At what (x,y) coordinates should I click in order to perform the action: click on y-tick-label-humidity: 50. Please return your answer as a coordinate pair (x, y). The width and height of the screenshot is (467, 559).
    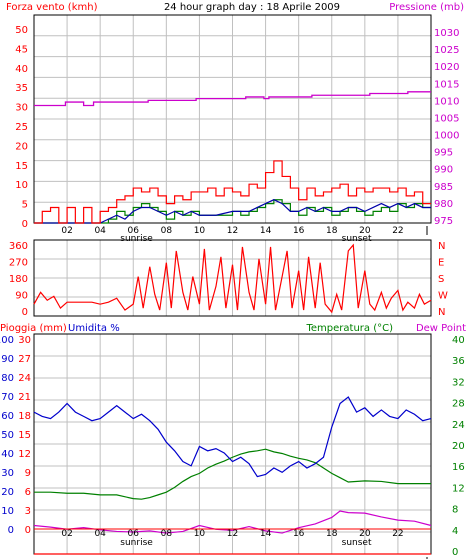
    Looking at the image, I should click on (7, 435).